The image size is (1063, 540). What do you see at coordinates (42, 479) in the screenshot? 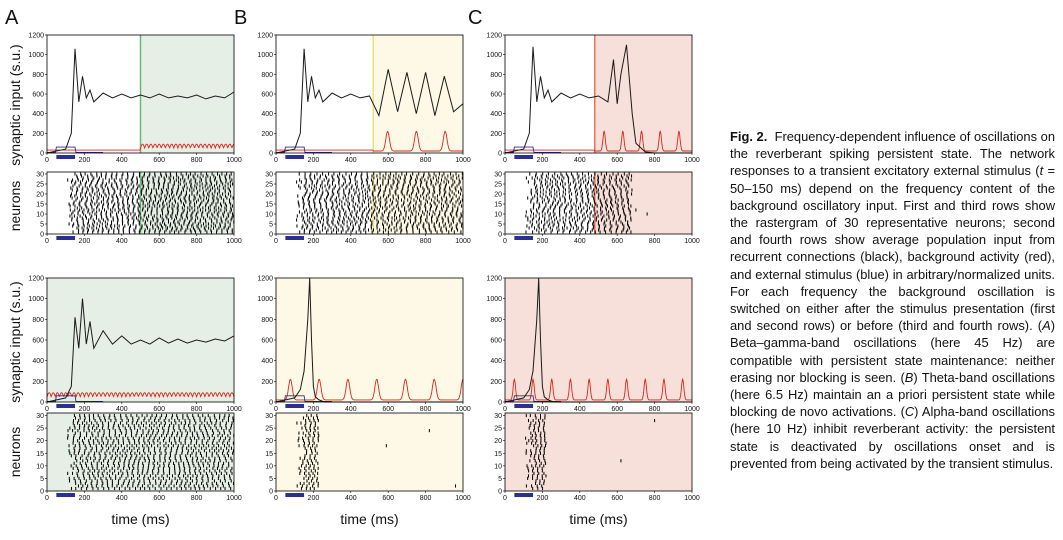
I see `raster-a-row4-ytick-label: 5` at bounding box center [42, 479].